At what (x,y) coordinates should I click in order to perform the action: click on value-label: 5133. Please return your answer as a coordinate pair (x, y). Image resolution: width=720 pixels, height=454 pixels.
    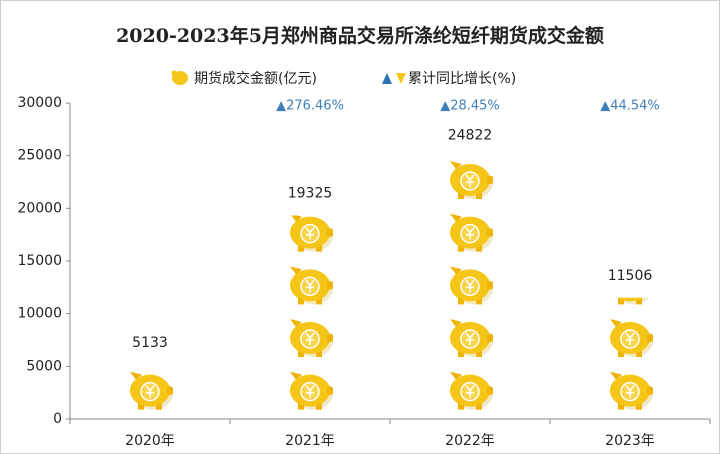
    Looking at the image, I should click on (150, 343).